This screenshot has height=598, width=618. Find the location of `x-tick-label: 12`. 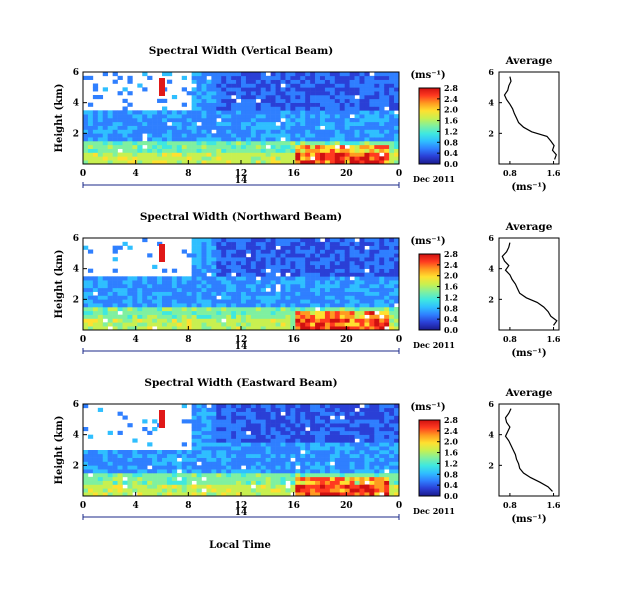

x-tick-label: 12 is located at coordinates (241, 174).